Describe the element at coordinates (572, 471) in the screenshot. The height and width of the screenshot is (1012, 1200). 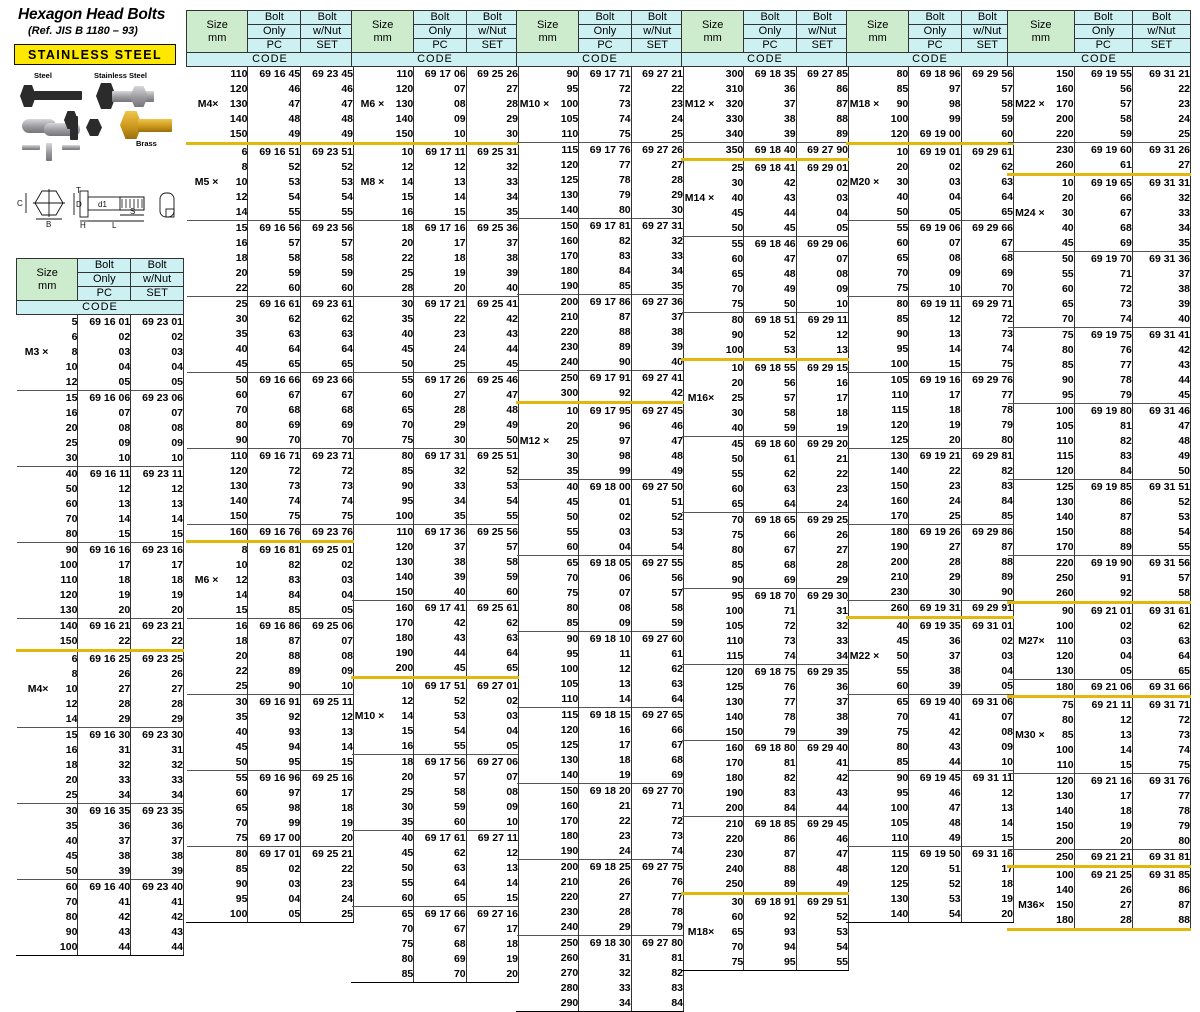
I see `size-length: 35` at that location.